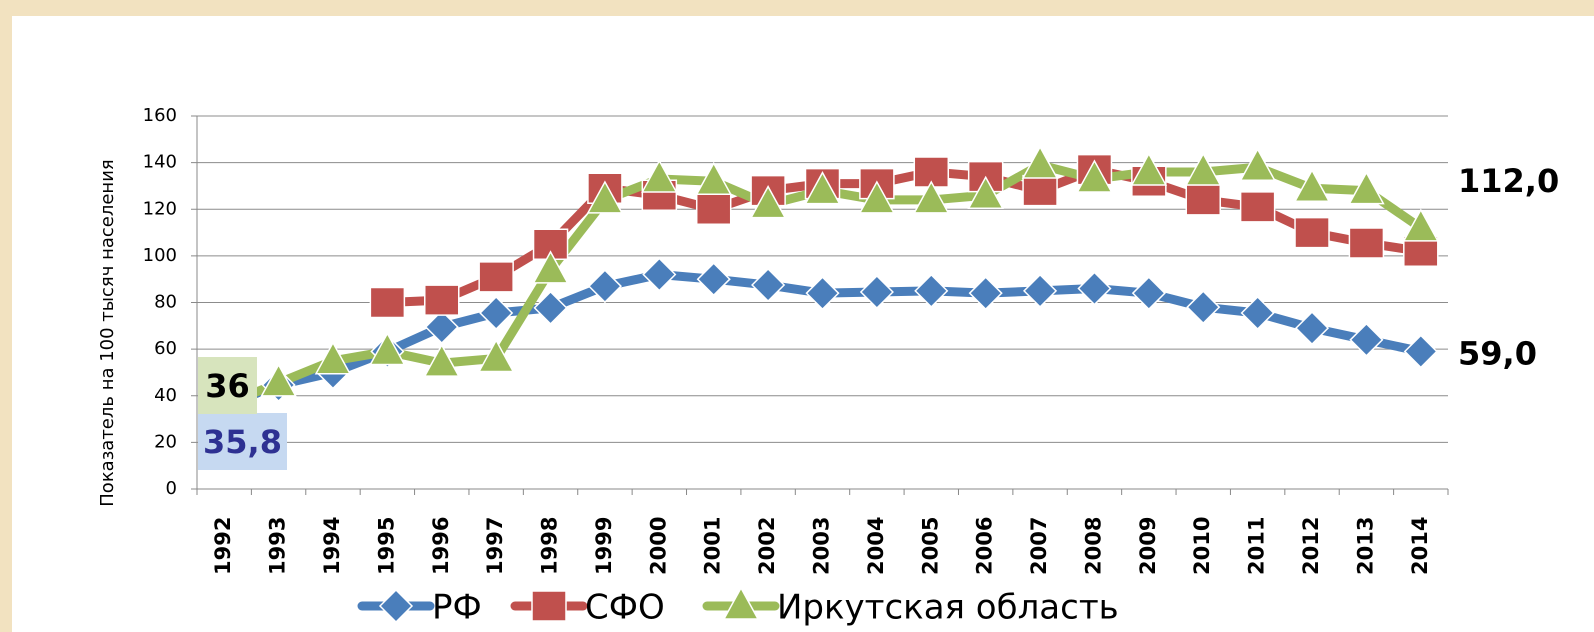 This screenshot has height=632, width=1594. I want to click on y-axis-label: Показатель на 100 тысяч населения, so click(107, 332).